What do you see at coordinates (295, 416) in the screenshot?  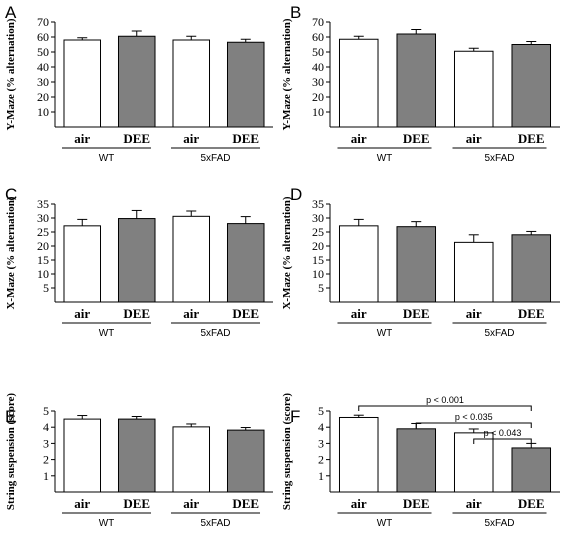 I see `panel-letter: F` at bounding box center [295, 416].